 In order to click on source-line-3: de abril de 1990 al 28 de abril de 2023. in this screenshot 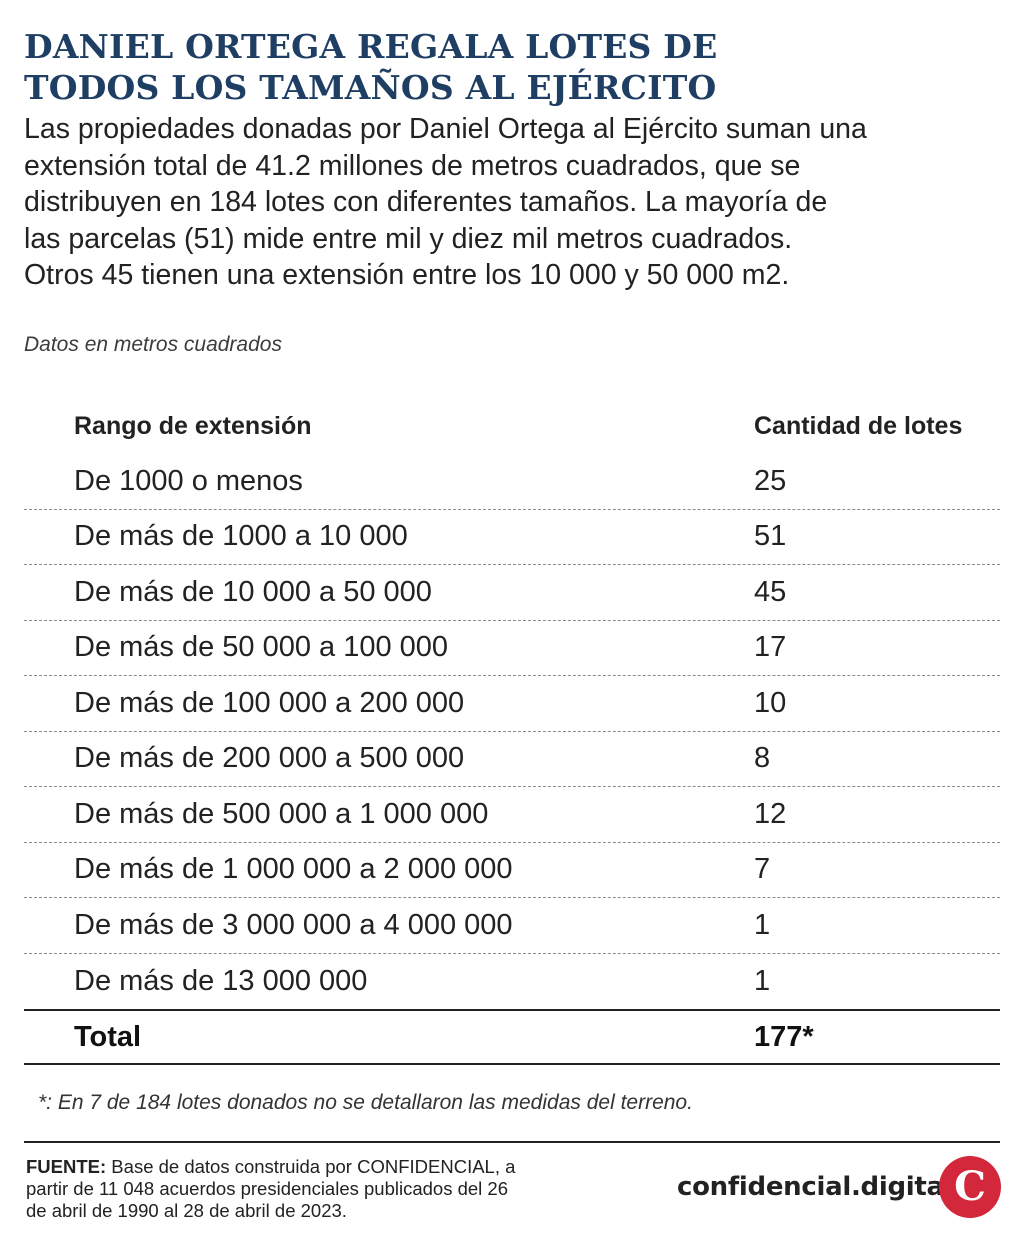, I will do `click(186, 1210)`.